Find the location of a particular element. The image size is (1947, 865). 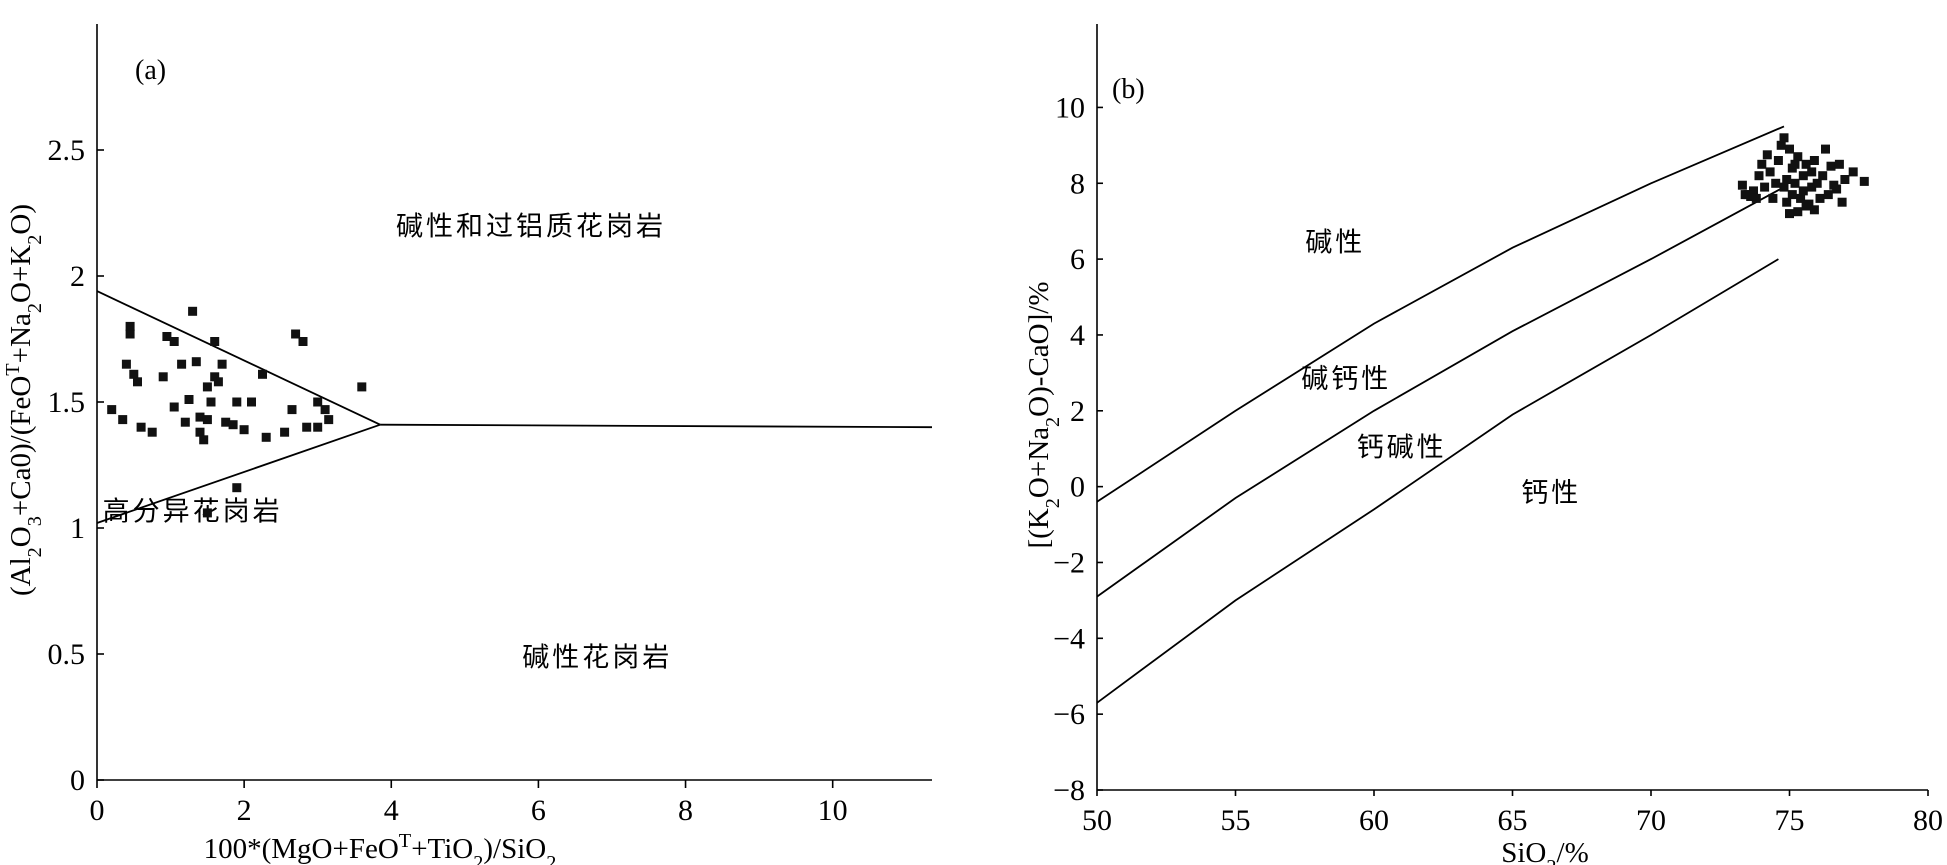

x-tick-label: 60 is located at coordinates (1374, 820).